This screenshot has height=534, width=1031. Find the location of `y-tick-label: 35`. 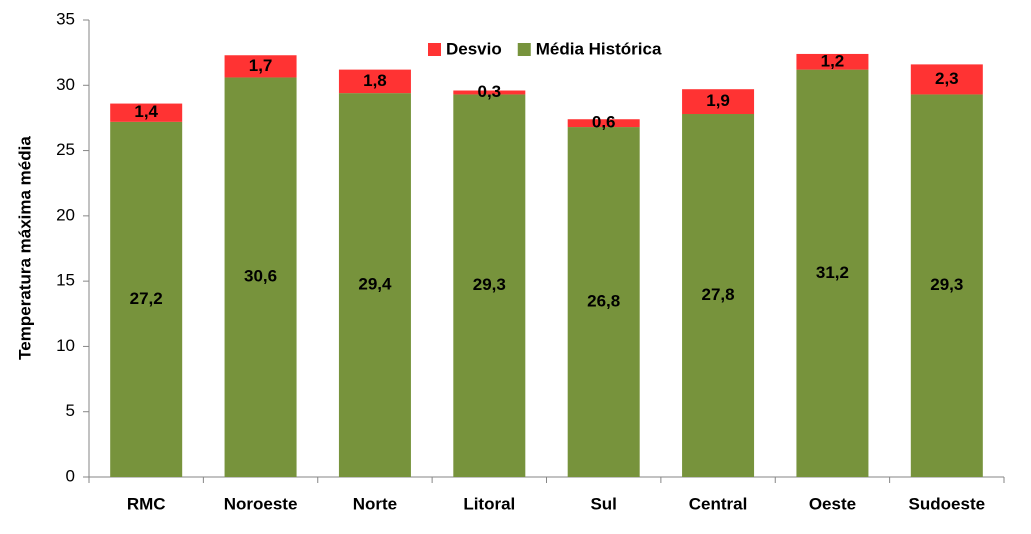

y-tick-label: 35 is located at coordinates (65, 18).